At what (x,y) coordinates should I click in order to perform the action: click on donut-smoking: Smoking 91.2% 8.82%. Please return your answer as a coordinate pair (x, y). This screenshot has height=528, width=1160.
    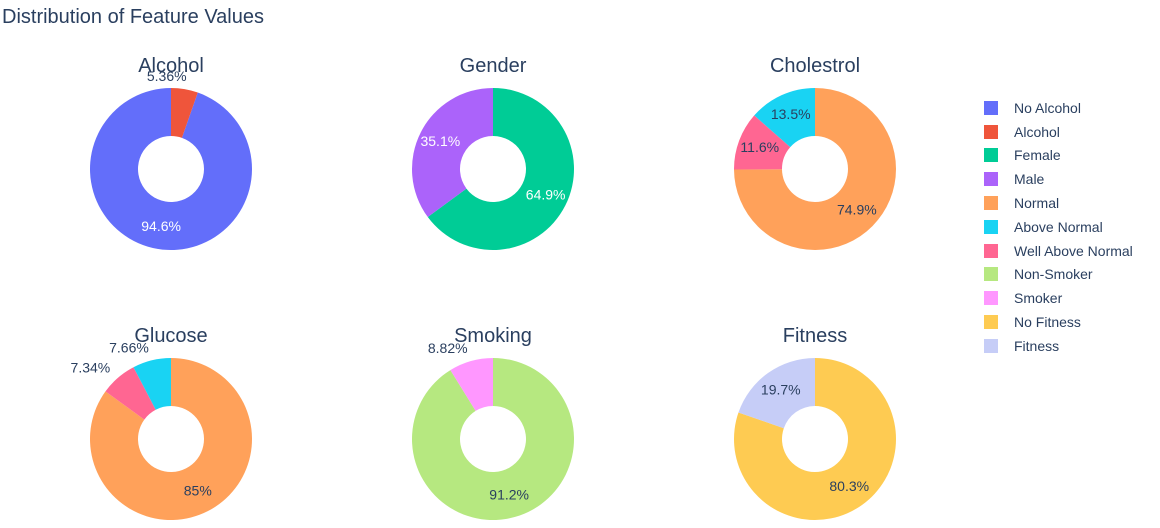
    Looking at the image, I should click on (493, 422).